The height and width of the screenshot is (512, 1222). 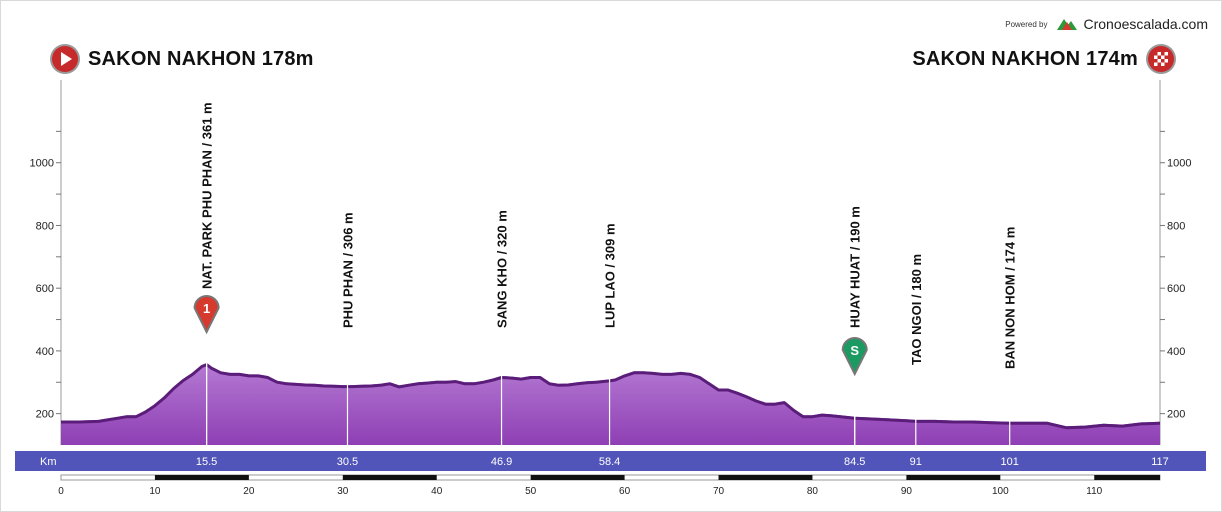 I want to click on km-band-value: 117, so click(x=1160, y=462).